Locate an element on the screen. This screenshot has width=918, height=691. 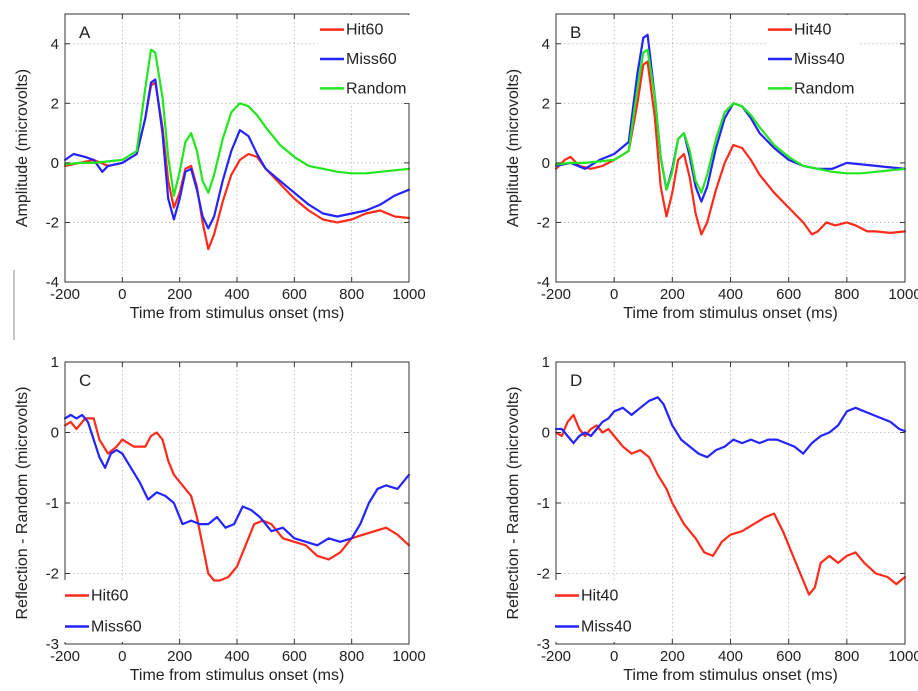
series-line-hit40 is located at coordinates (730, 504).